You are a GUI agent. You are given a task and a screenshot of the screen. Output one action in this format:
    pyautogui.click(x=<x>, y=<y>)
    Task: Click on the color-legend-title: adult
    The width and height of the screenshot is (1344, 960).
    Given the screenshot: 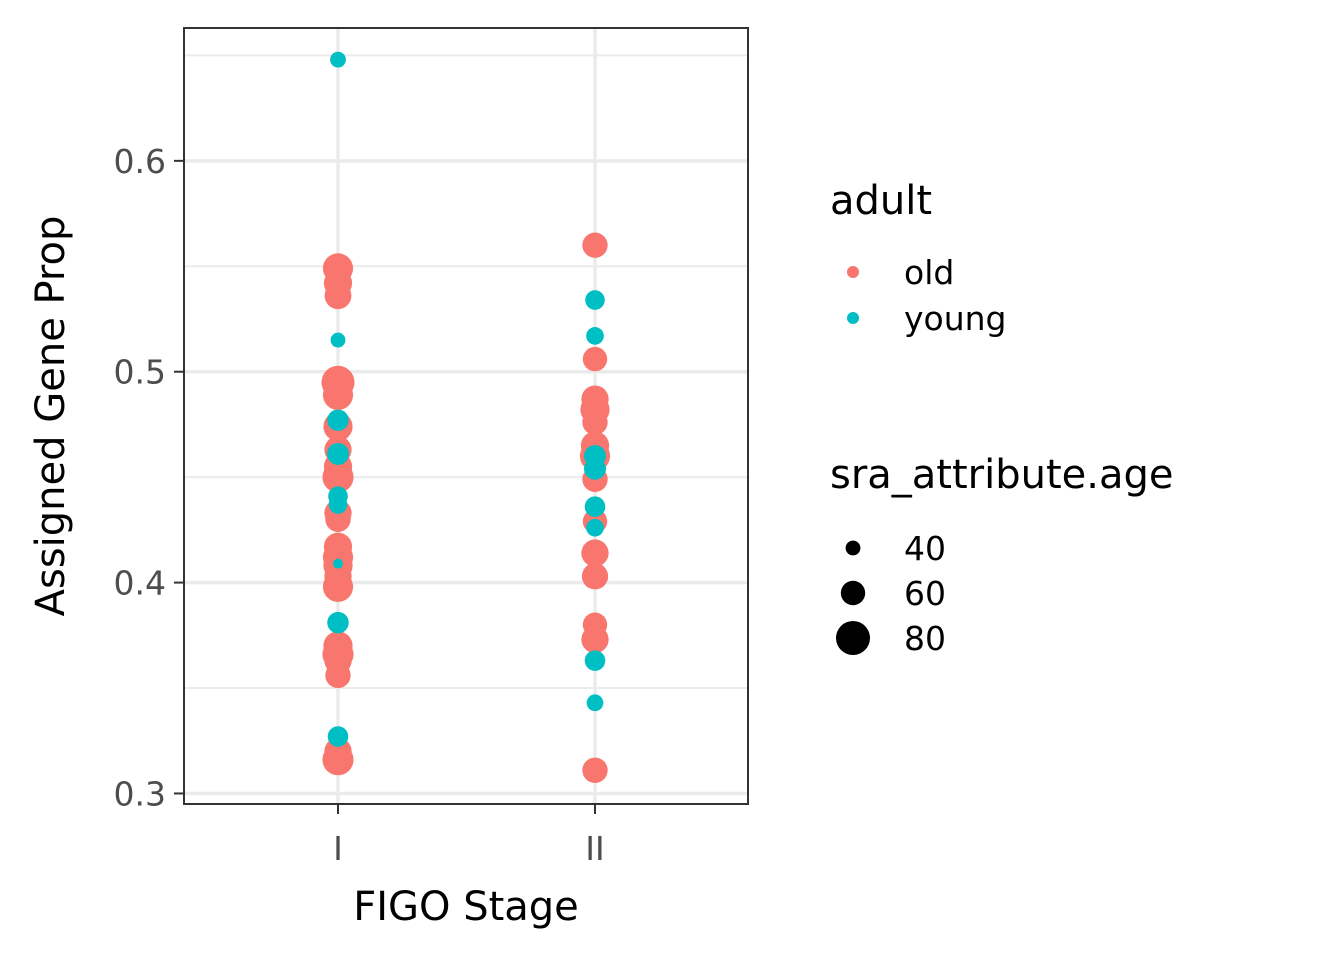 What is the action you would take?
    pyautogui.click(x=881, y=201)
    